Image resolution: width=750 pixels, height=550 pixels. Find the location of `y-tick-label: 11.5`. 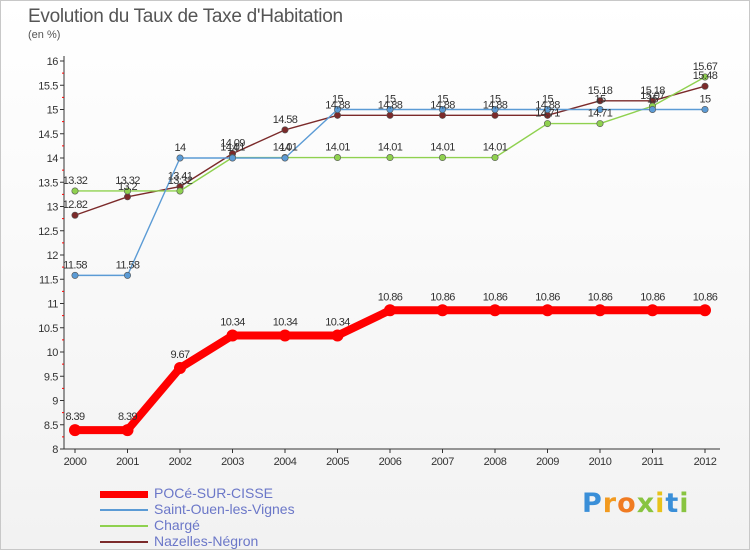

y-tick-label: 11.5 is located at coordinates (48, 280).